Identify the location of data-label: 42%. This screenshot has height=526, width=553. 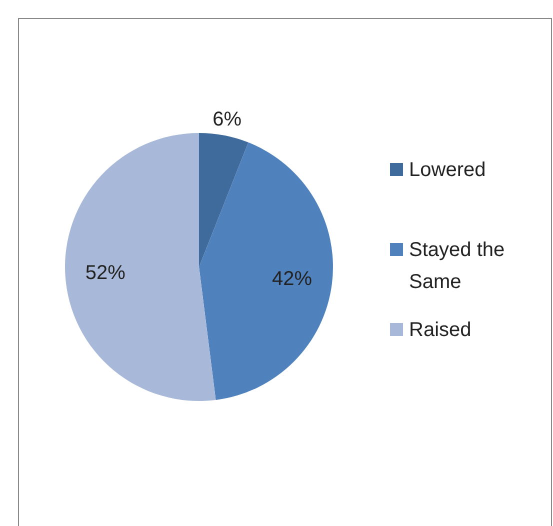
(292, 279).